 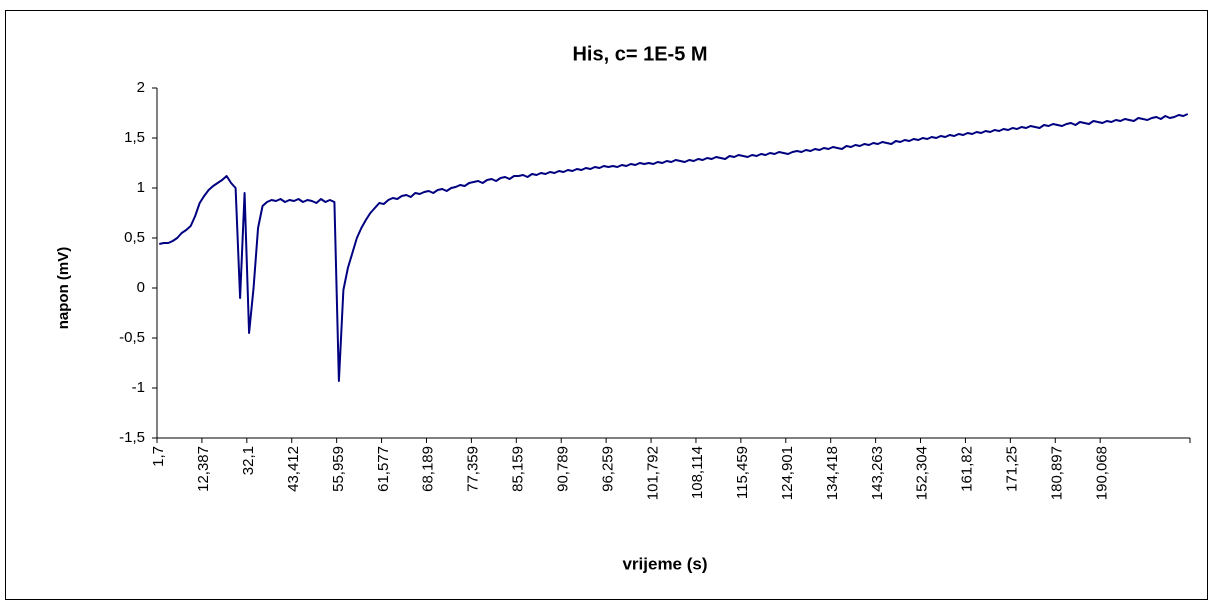 I want to click on x-tick-label: 1,7, so click(x=158, y=456).